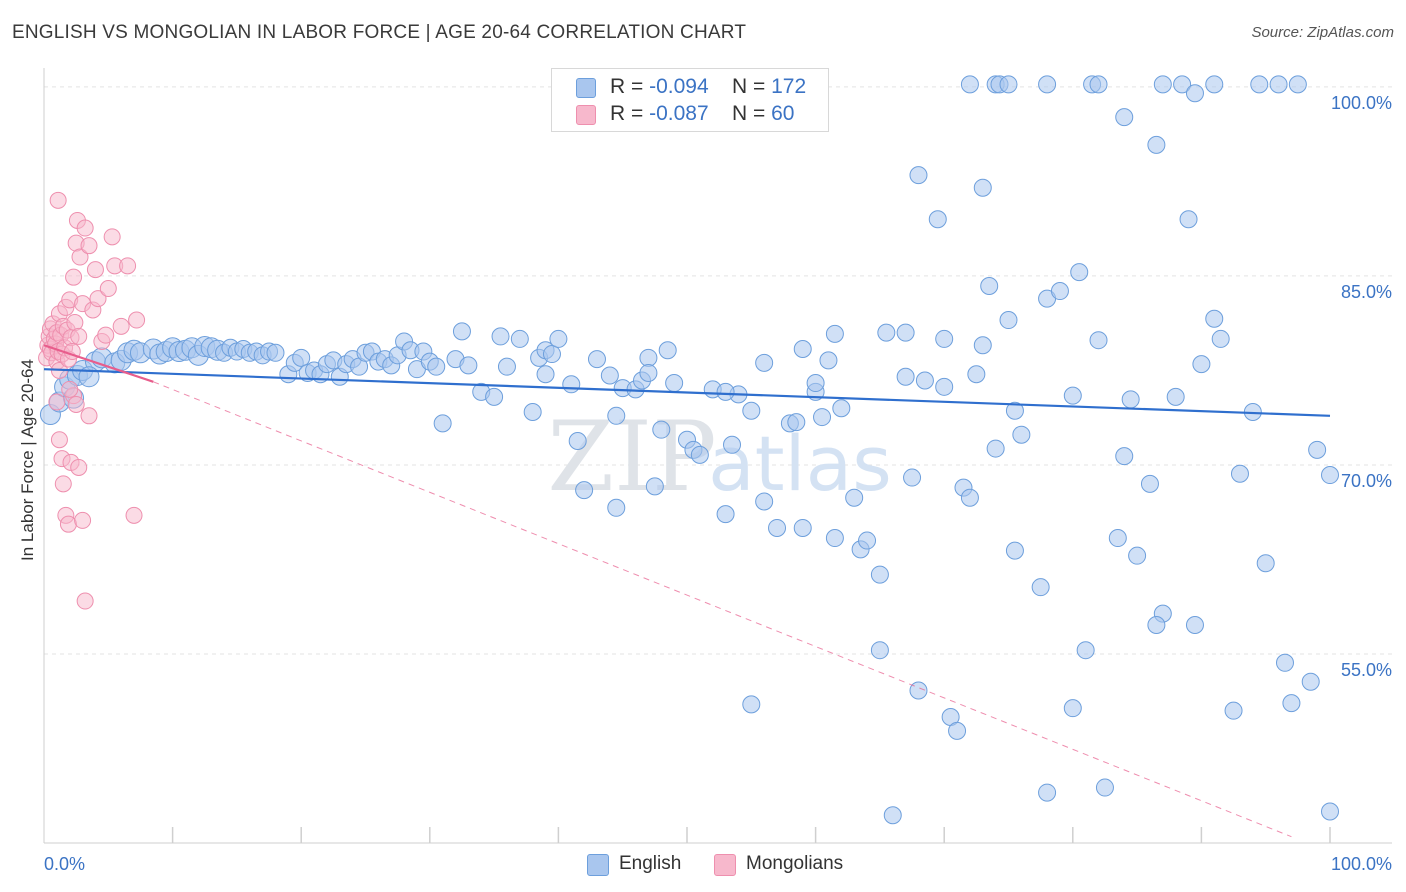 This screenshot has width=1406, height=892. Describe the element at coordinates (98, 363) in the screenshot. I see `mongolian-trend-line` at that location.